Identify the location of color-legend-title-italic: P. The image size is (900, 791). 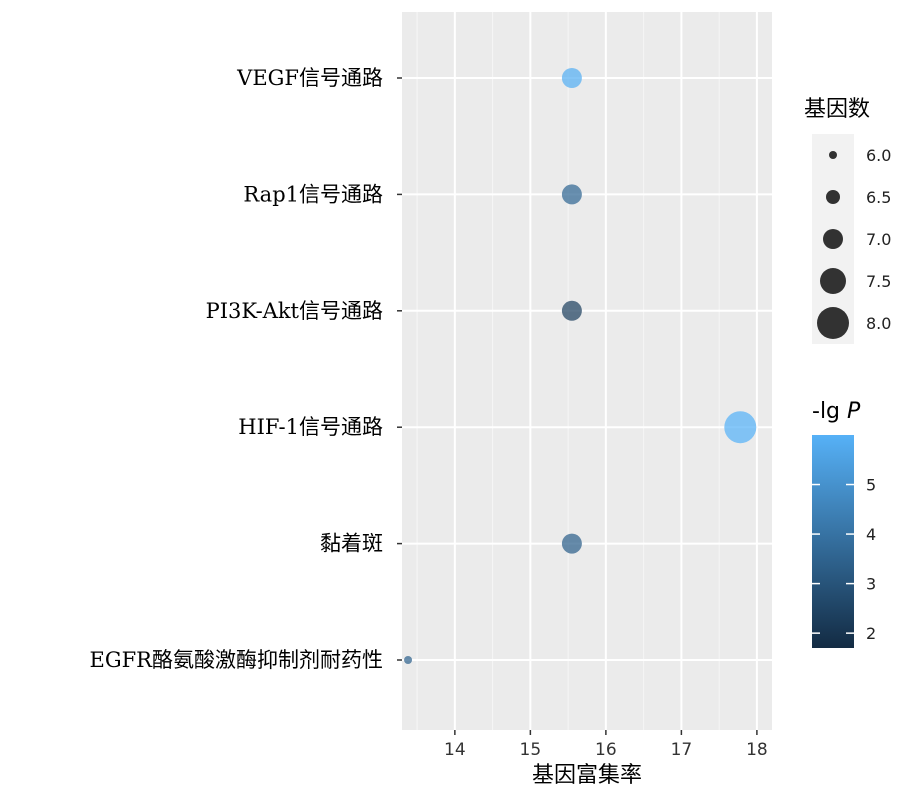
(854, 411).